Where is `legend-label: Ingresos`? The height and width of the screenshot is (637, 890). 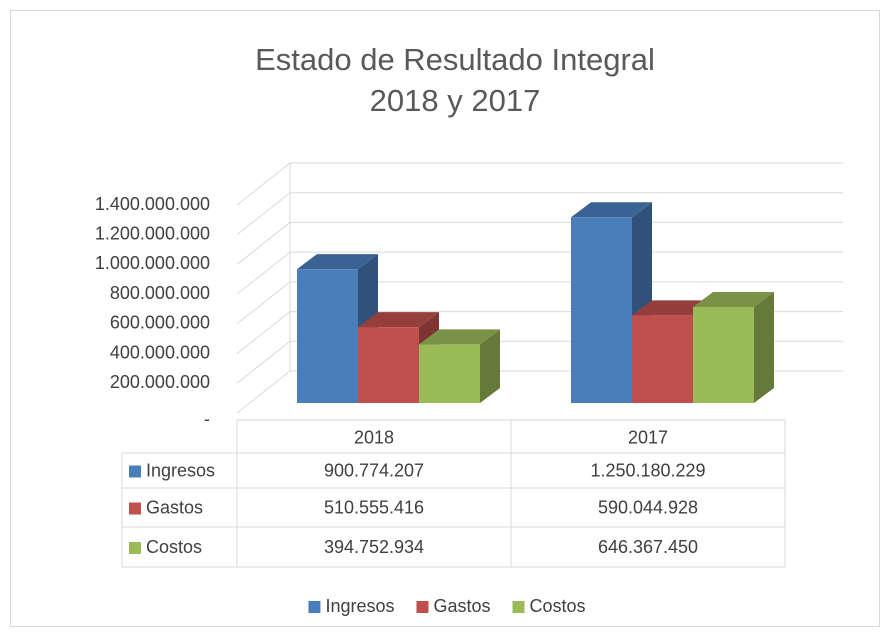 legend-label: Ingresos is located at coordinates (359, 606).